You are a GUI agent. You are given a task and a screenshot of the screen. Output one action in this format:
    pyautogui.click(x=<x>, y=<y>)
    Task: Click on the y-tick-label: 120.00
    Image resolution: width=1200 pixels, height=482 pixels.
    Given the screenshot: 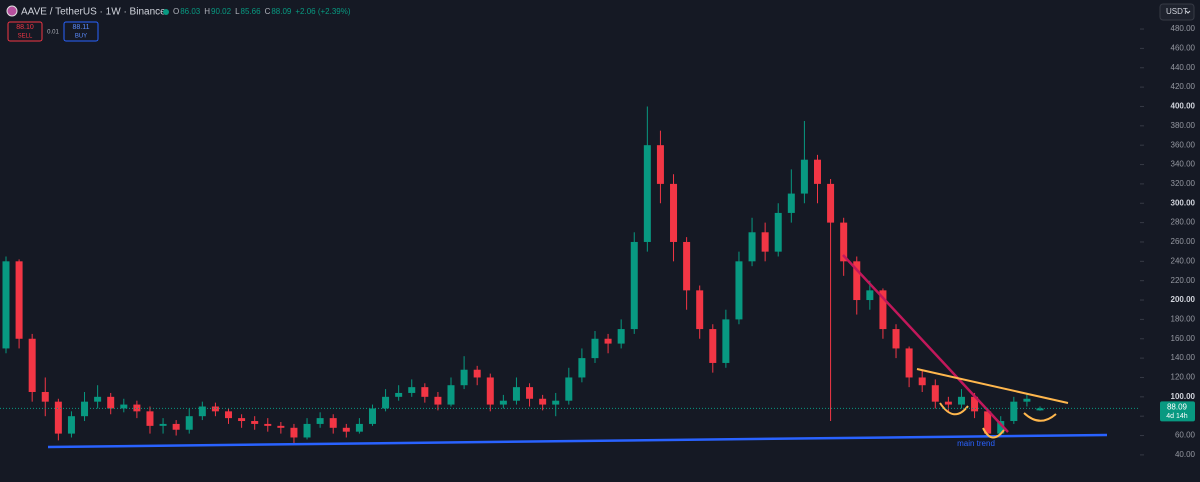 What is the action you would take?
    pyautogui.click(x=1183, y=377)
    